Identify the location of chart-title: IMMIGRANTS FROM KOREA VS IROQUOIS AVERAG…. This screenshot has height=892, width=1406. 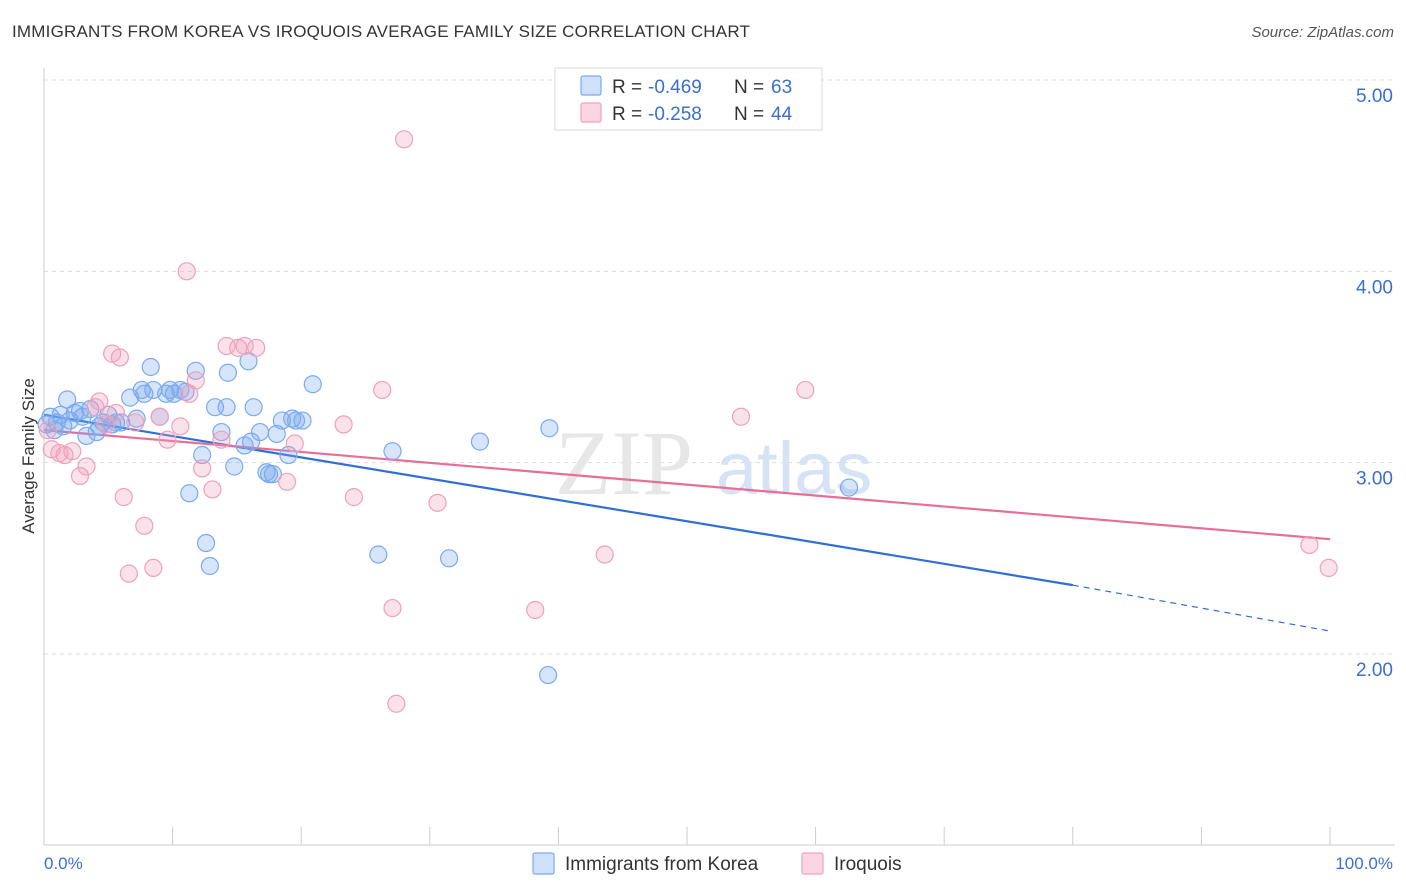
(381, 31).